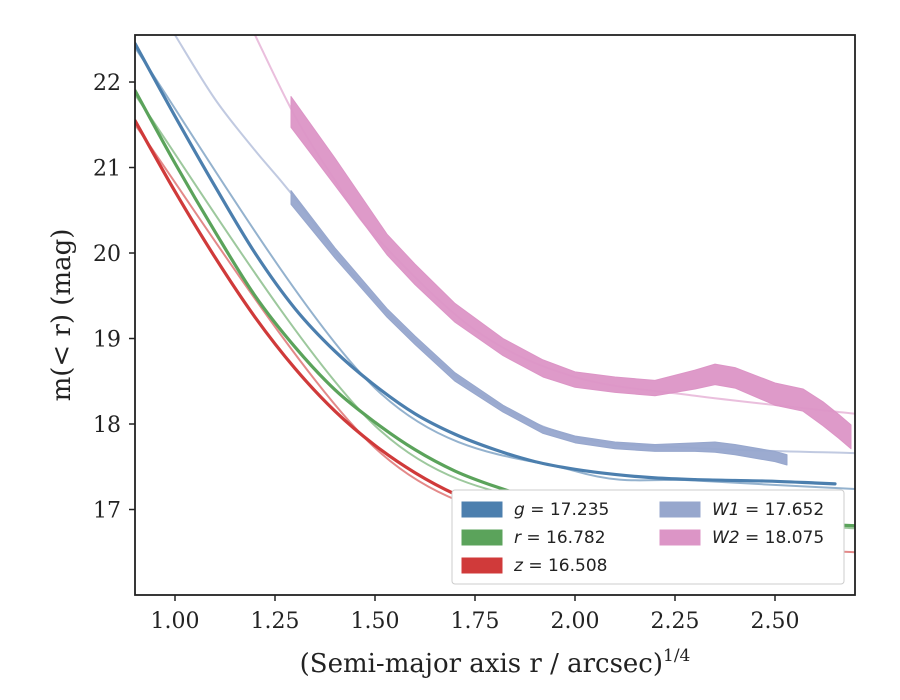  What do you see at coordinates (175, 621) in the screenshot?
I see `x-tick-label: 1.00` at bounding box center [175, 621].